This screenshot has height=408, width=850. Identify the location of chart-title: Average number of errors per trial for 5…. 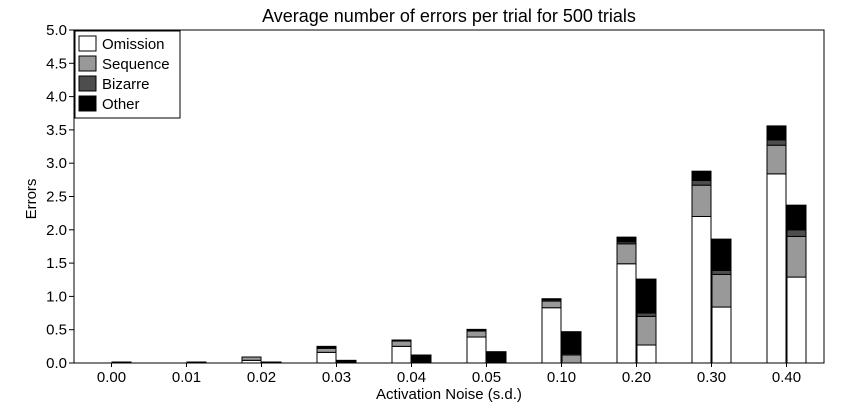
(449, 16).